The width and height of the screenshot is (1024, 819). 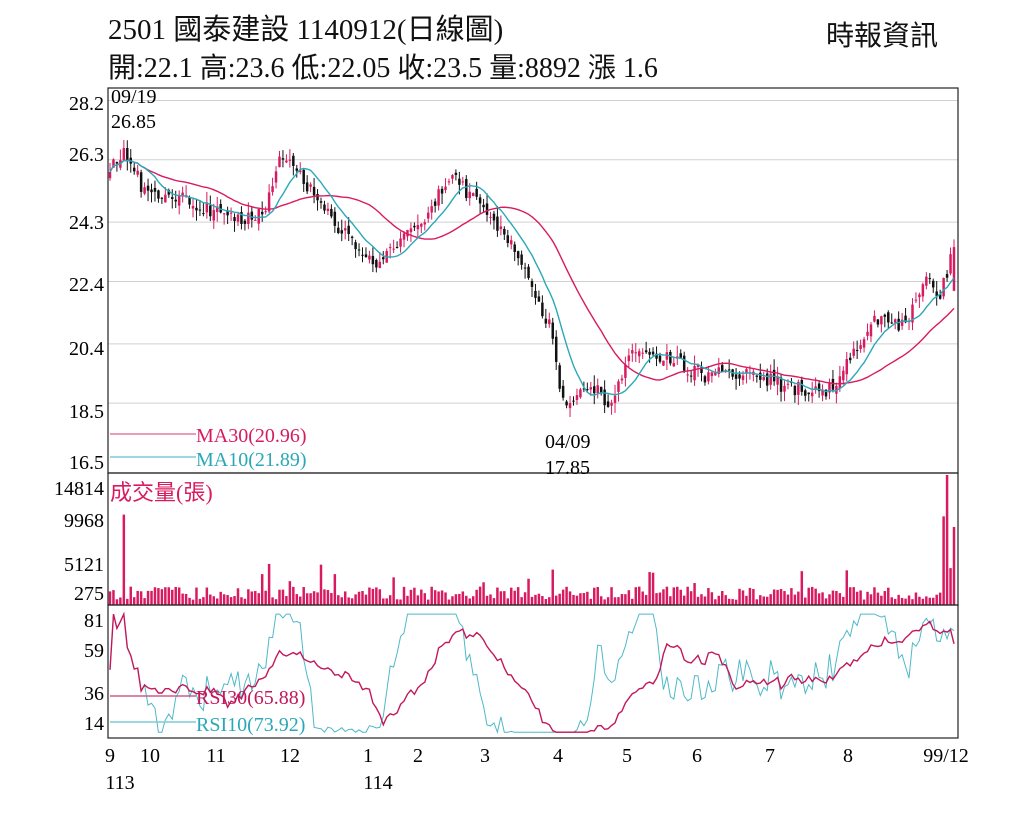 What do you see at coordinates (533, 671) in the screenshot?
I see `rsi-panel-frame` at bounding box center [533, 671].